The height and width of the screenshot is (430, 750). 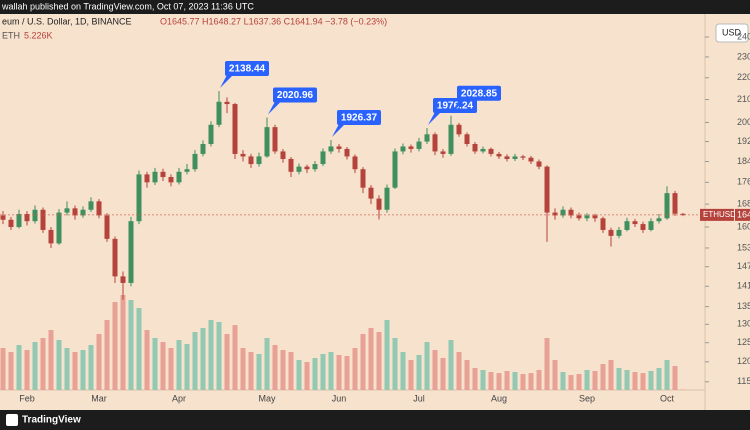 I want to click on x-tick-label: Apr, so click(x=179, y=398).